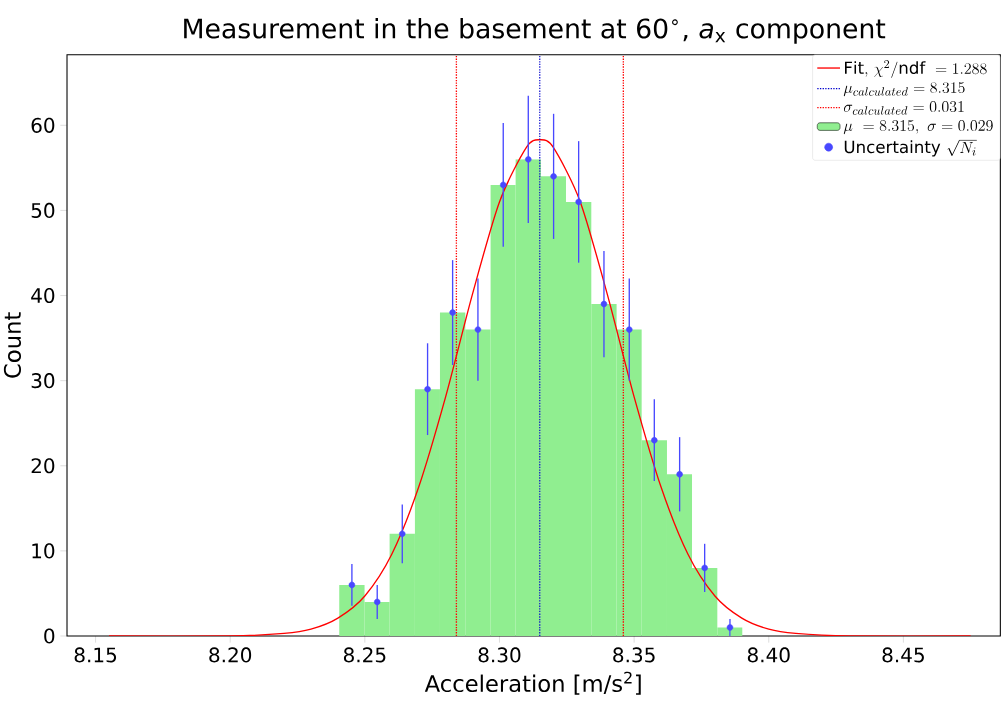 This screenshot has height=702, width=1003. What do you see at coordinates (916, 69) in the screenshot?
I see `legend-label: $\mathrm{Fit,}\ \chi^{2}/\mathrm{ndf}\ =1.288$` at bounding box center [916, 69].